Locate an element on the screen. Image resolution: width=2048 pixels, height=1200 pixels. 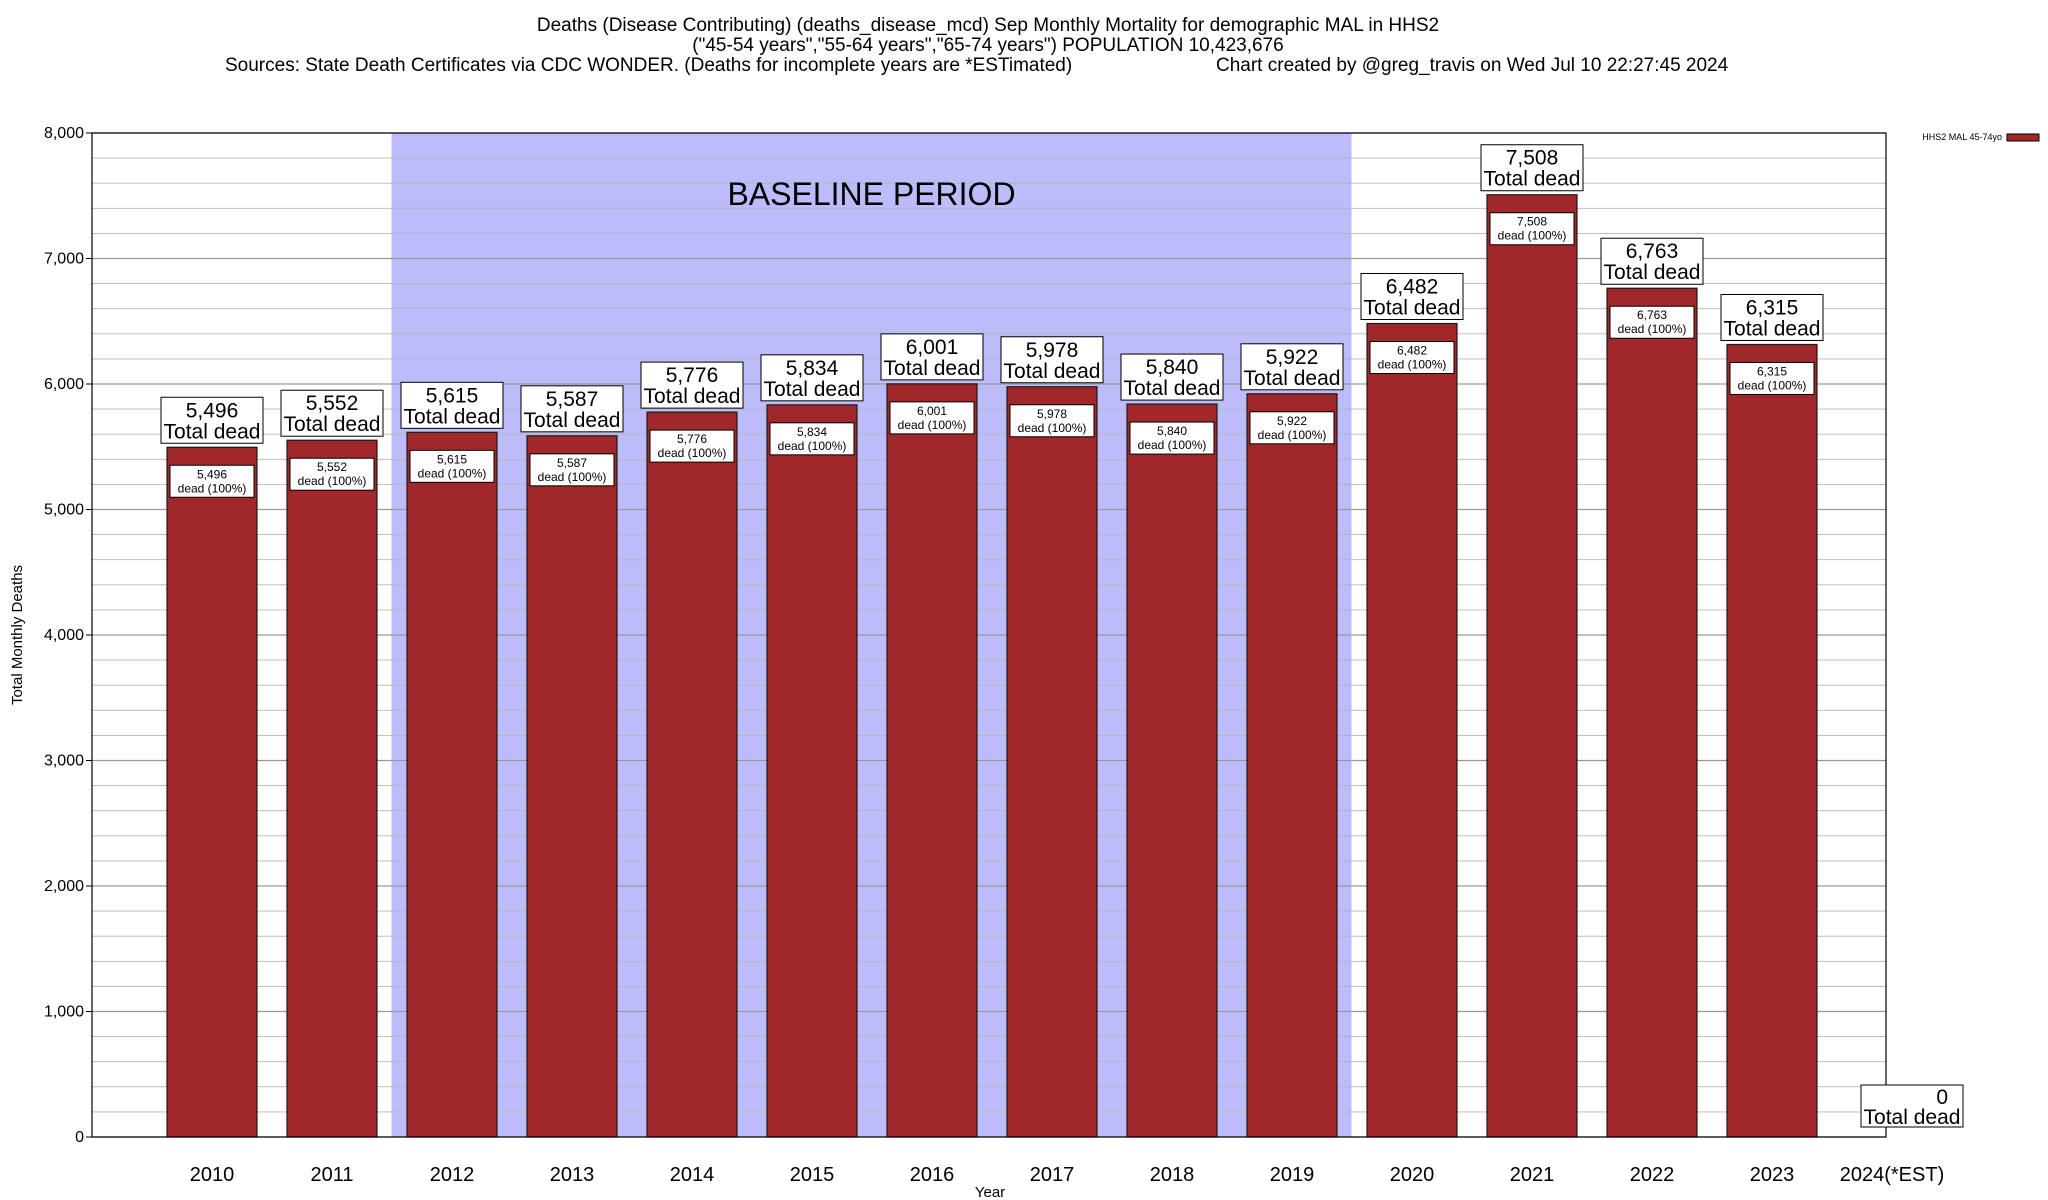
bar-inner-value: 5,552 is located at coordinates (332, 467).